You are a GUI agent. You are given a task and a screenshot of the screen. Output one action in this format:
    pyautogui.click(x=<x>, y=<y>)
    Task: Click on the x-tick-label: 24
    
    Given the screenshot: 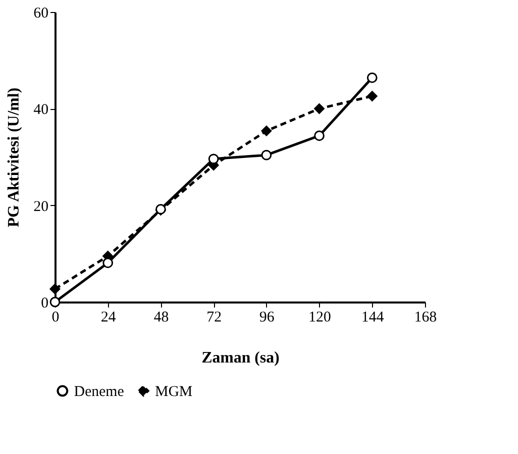 What is the action you would take?
    pyautogui.click(x=108, y=318)
    